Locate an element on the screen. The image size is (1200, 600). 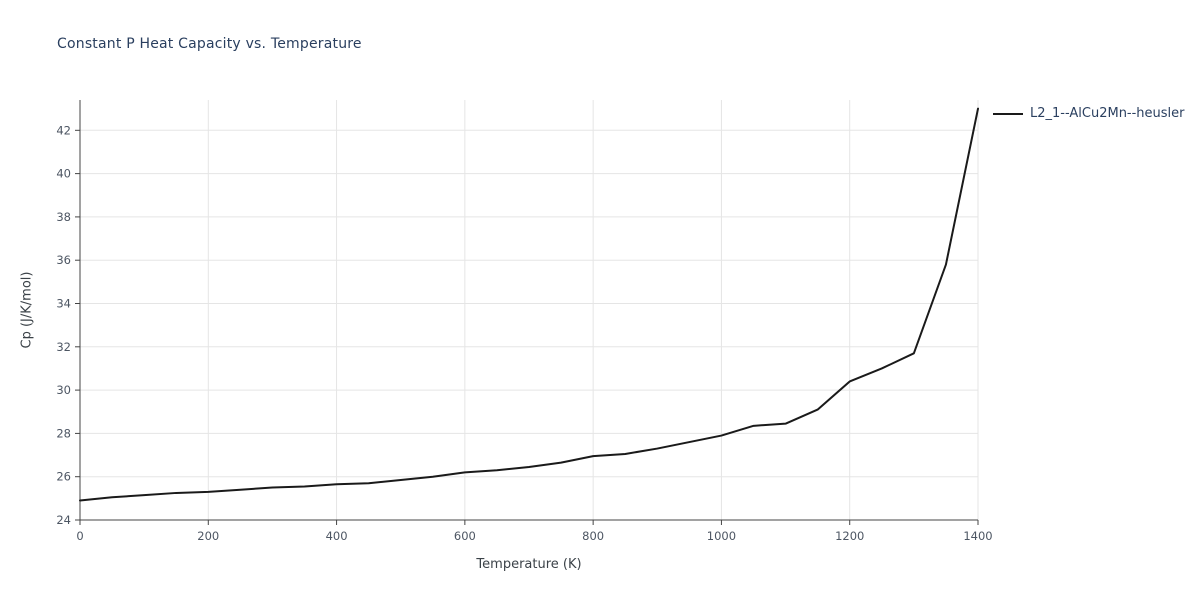
y-tick-label: 26 is located at coordinates (63, 477).